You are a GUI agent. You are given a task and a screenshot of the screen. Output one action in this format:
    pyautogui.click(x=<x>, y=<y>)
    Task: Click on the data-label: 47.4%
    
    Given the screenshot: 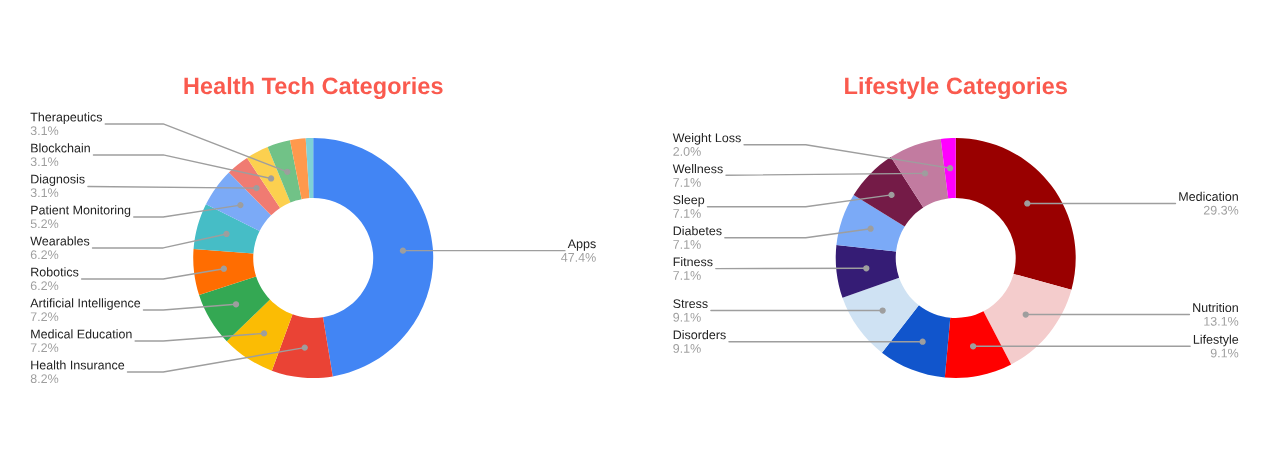 What is the action you would take?
    pyautogui.click(x=578, y=257)
    